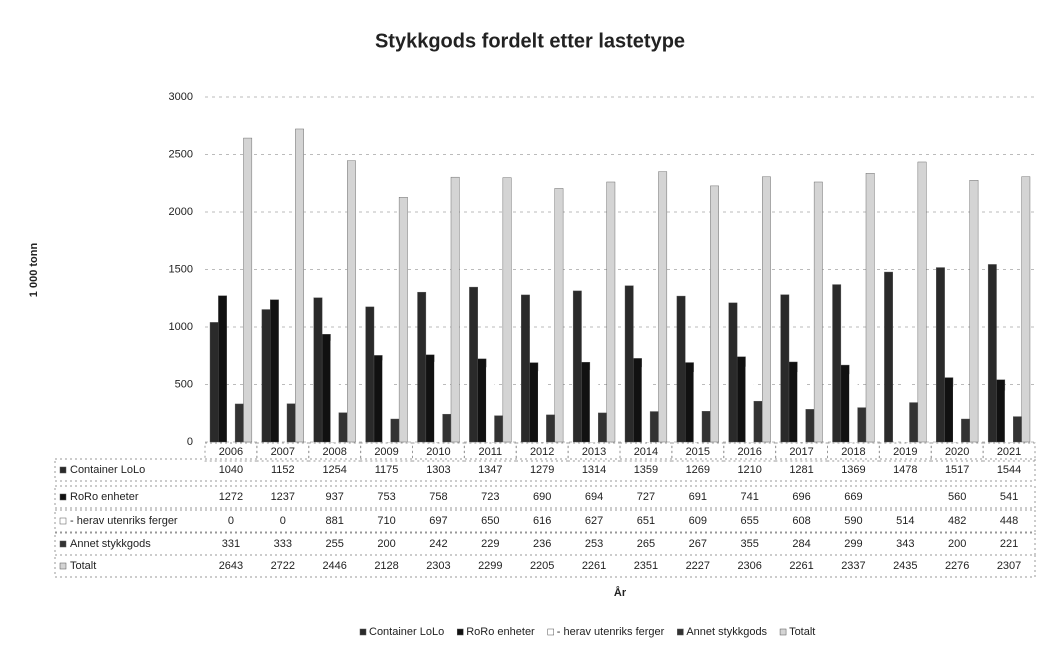  Describe the element at coordinates (594, 521) in the screenshot. I see `table-value: 627` at that location.